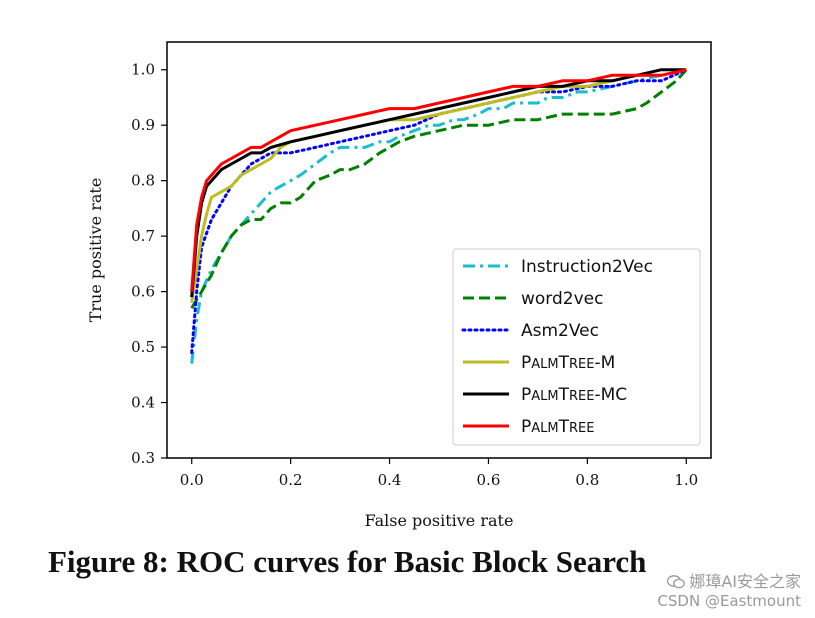 This screenshot has height=618, width=815. I want to click on y-tick-label: 1.0, so click(143, 70).